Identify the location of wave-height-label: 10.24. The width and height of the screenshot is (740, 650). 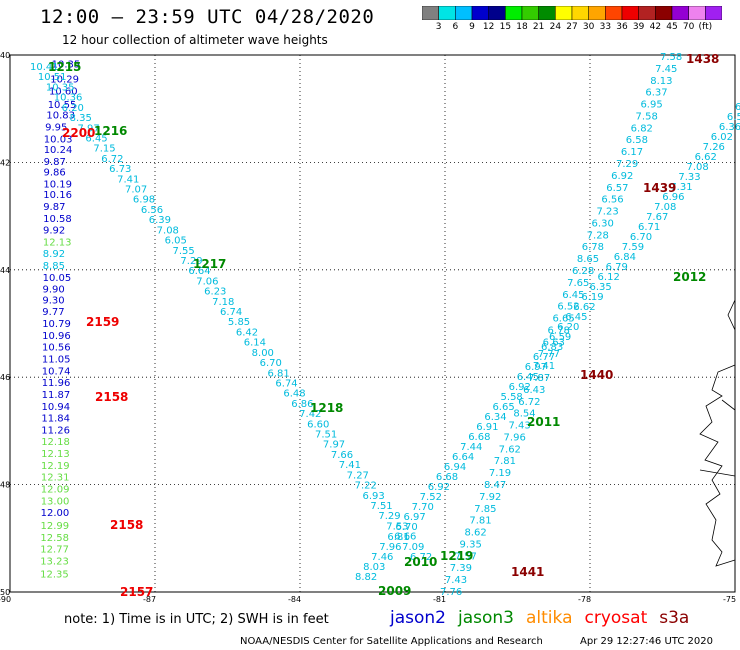
(58, 150).